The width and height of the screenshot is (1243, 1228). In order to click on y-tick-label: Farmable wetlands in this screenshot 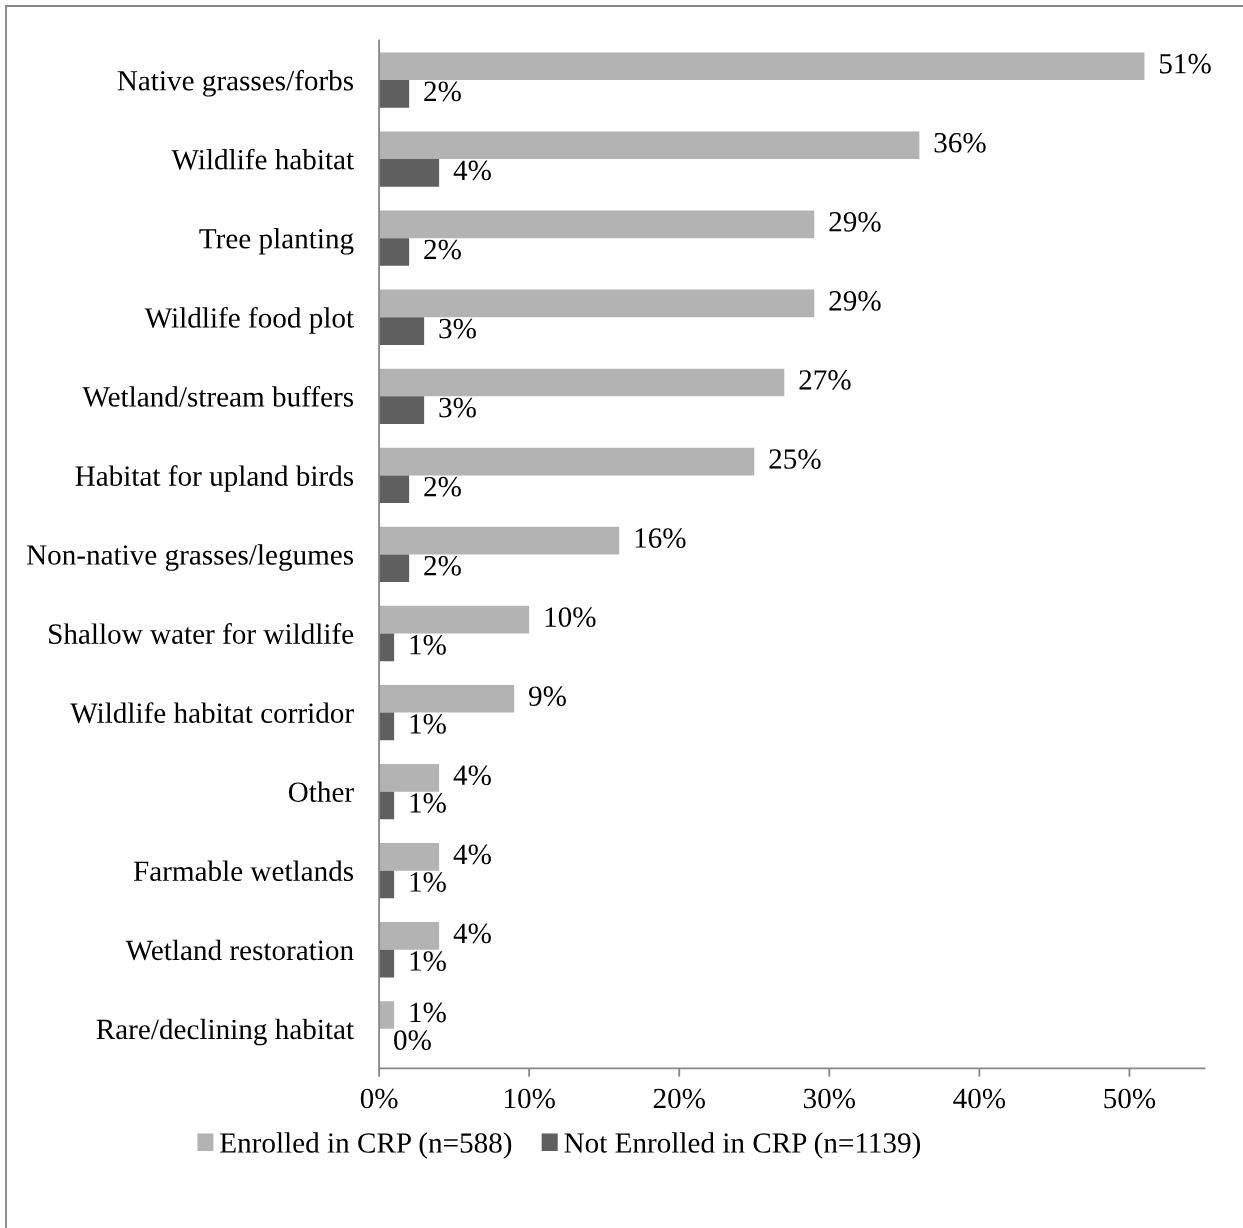, I will do `click(243, 871)`.